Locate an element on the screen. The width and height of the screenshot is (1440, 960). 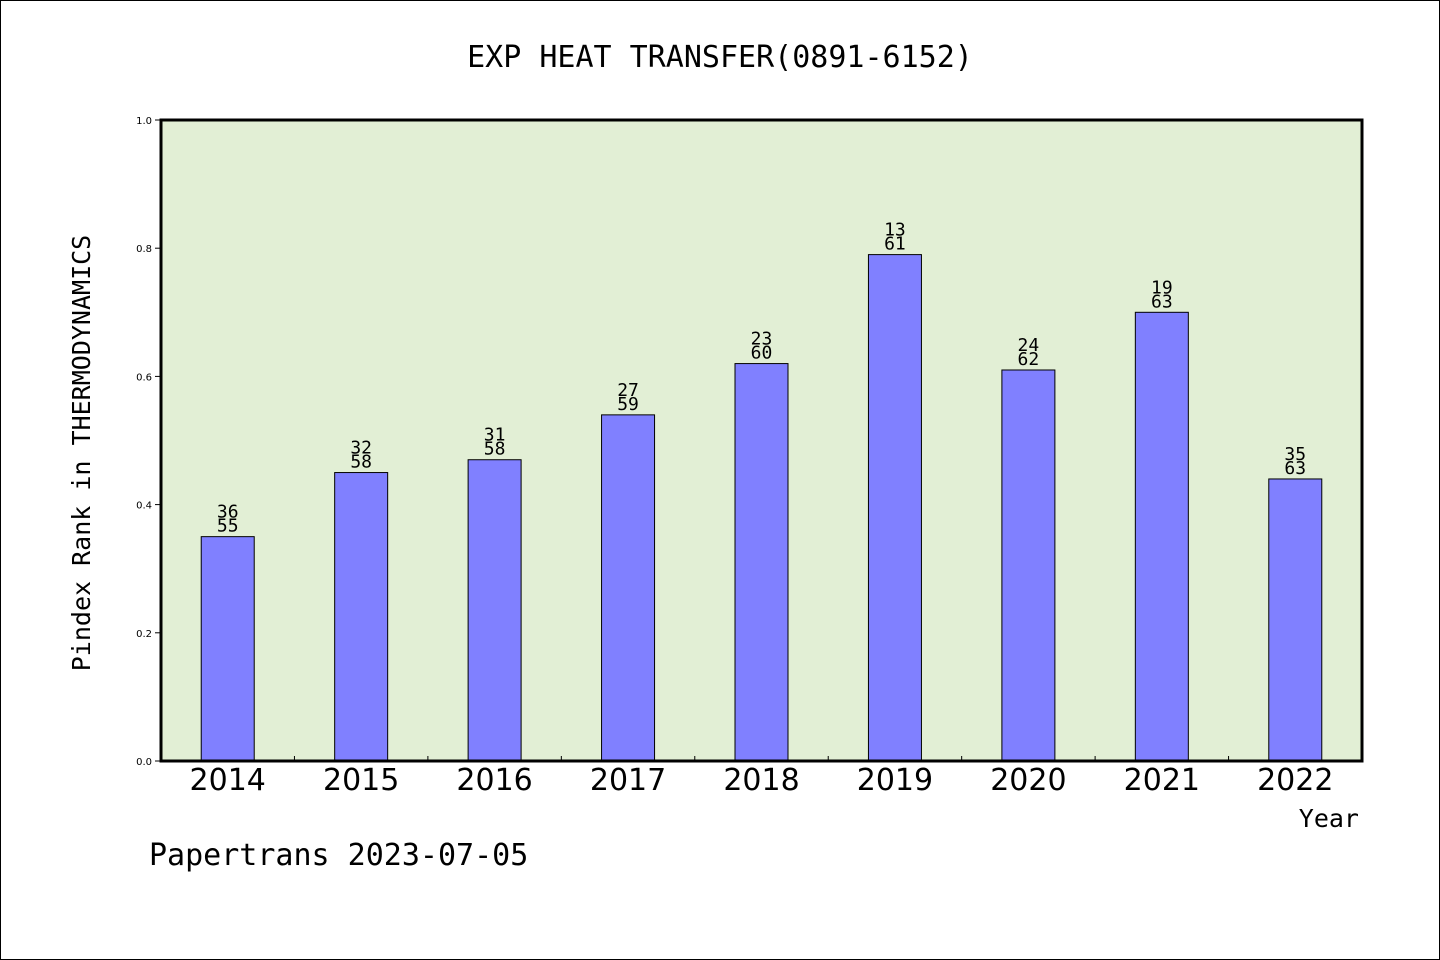
x-tick-label-2019: 2019 is located at coordinates (895, 780).